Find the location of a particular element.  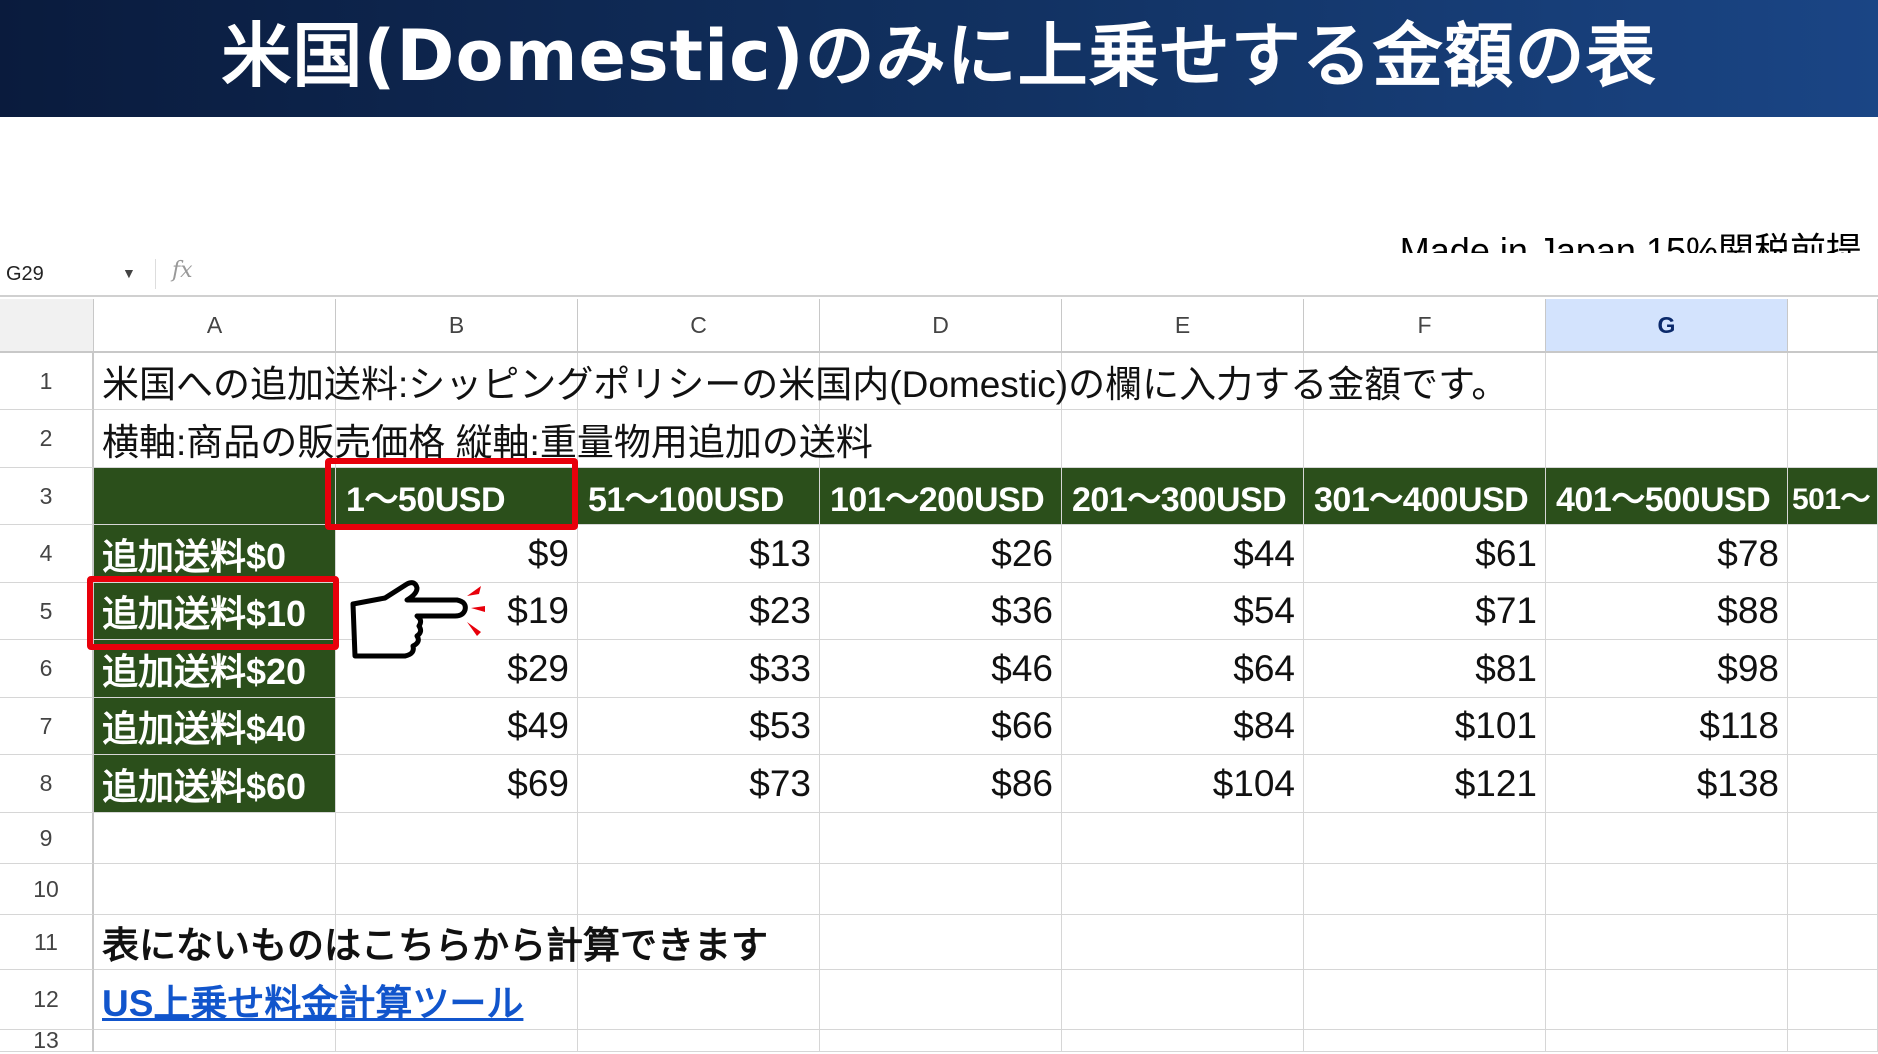

price-cell: $23 is located at coordinates (699, 611).